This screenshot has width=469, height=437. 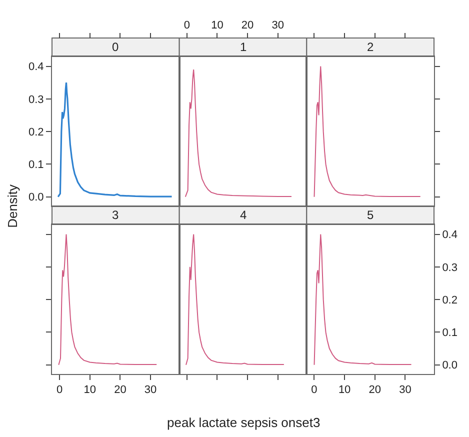 I want to click on chart-title: 3, so click(x=115, y=215).